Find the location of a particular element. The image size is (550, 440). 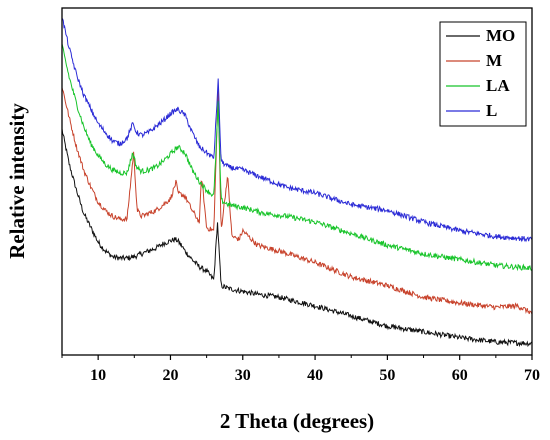

legend: MO M LA L is located at coordinates (483, 74).